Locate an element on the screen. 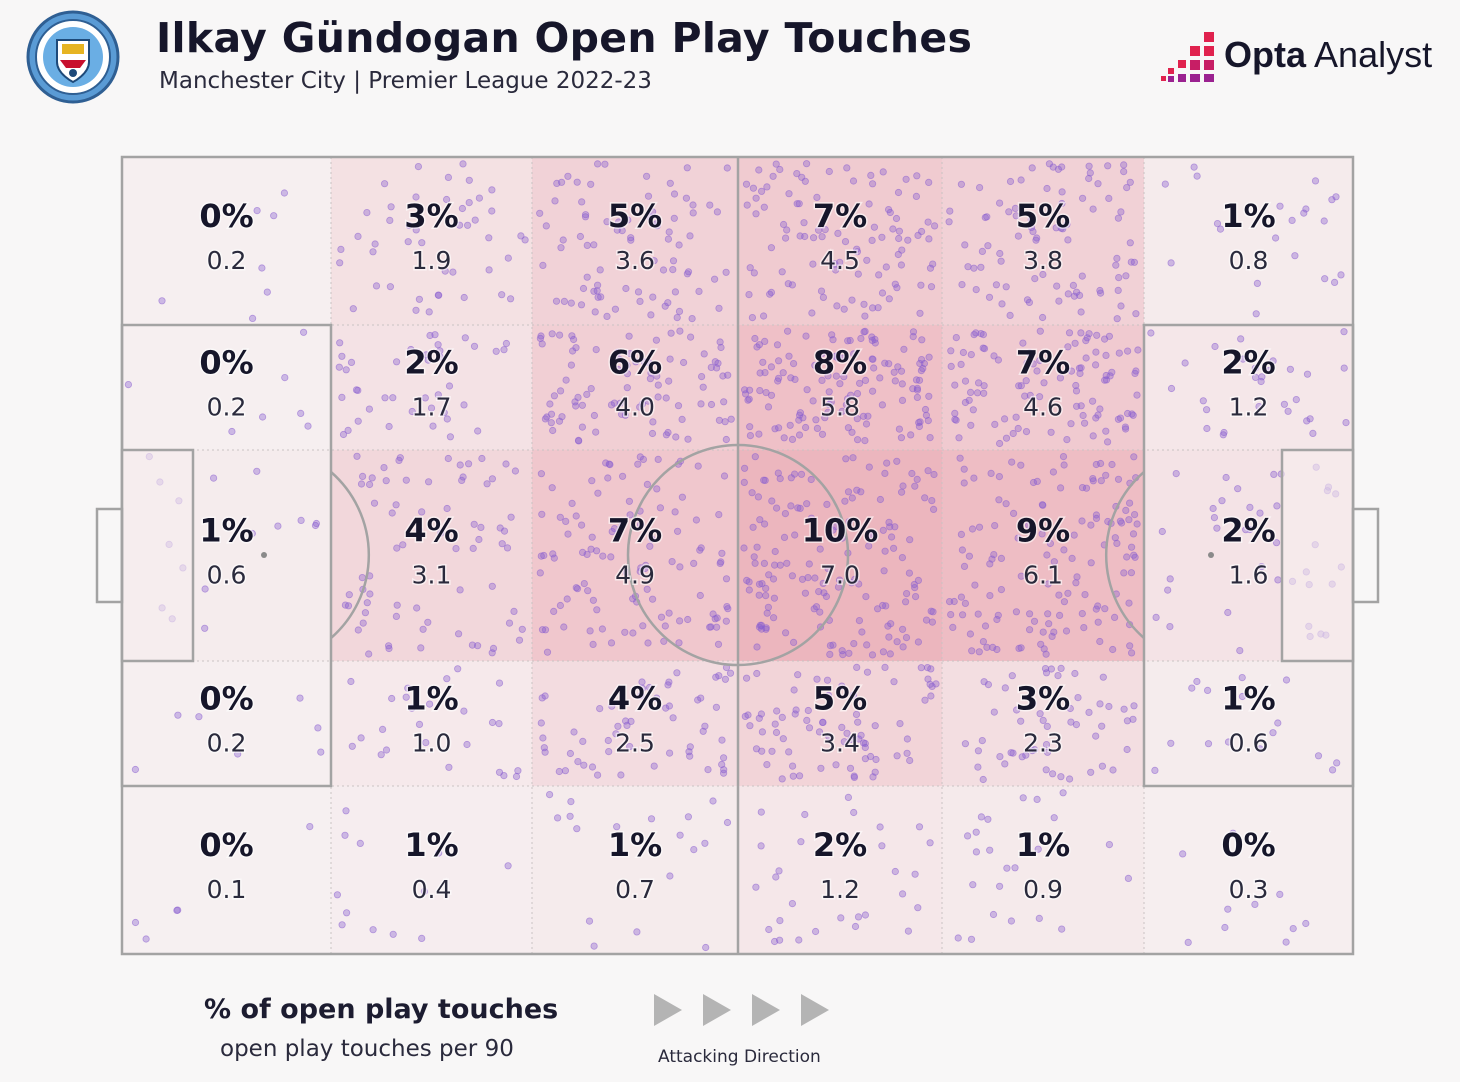  zone-per90-label: 0.3 is located at coordinates (1249, 889).